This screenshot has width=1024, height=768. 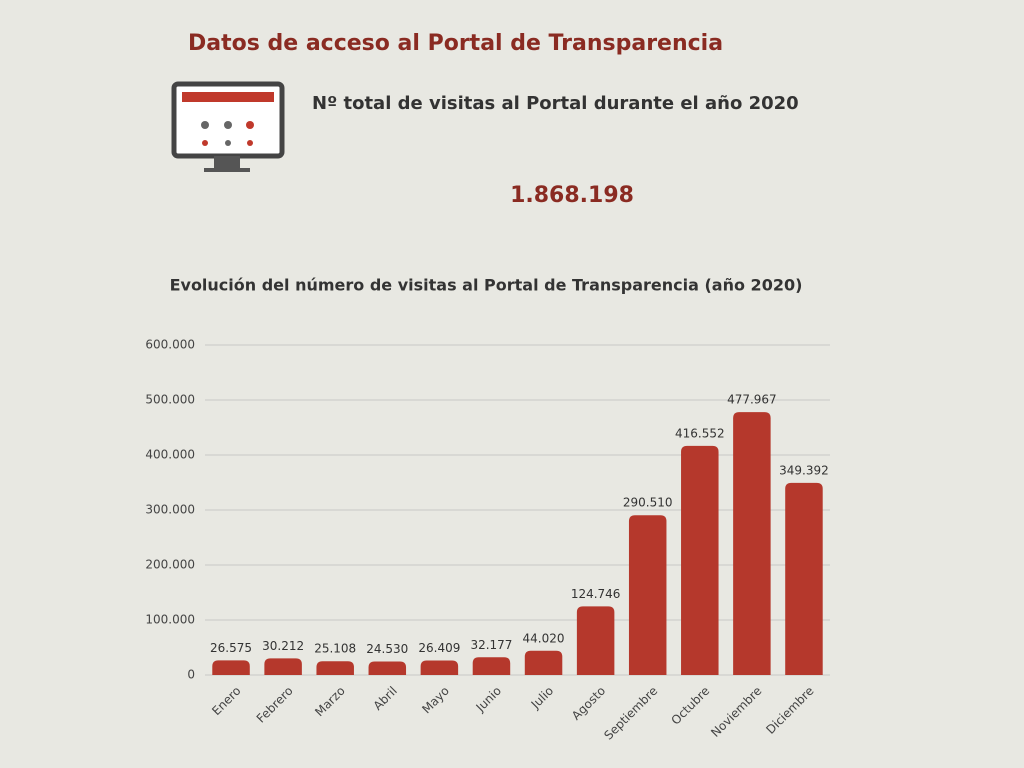 What do you see at coordinates (170, 345) in the screenshot?
I see `y-tick-label: 600.000` at bounding box center [170, 345].